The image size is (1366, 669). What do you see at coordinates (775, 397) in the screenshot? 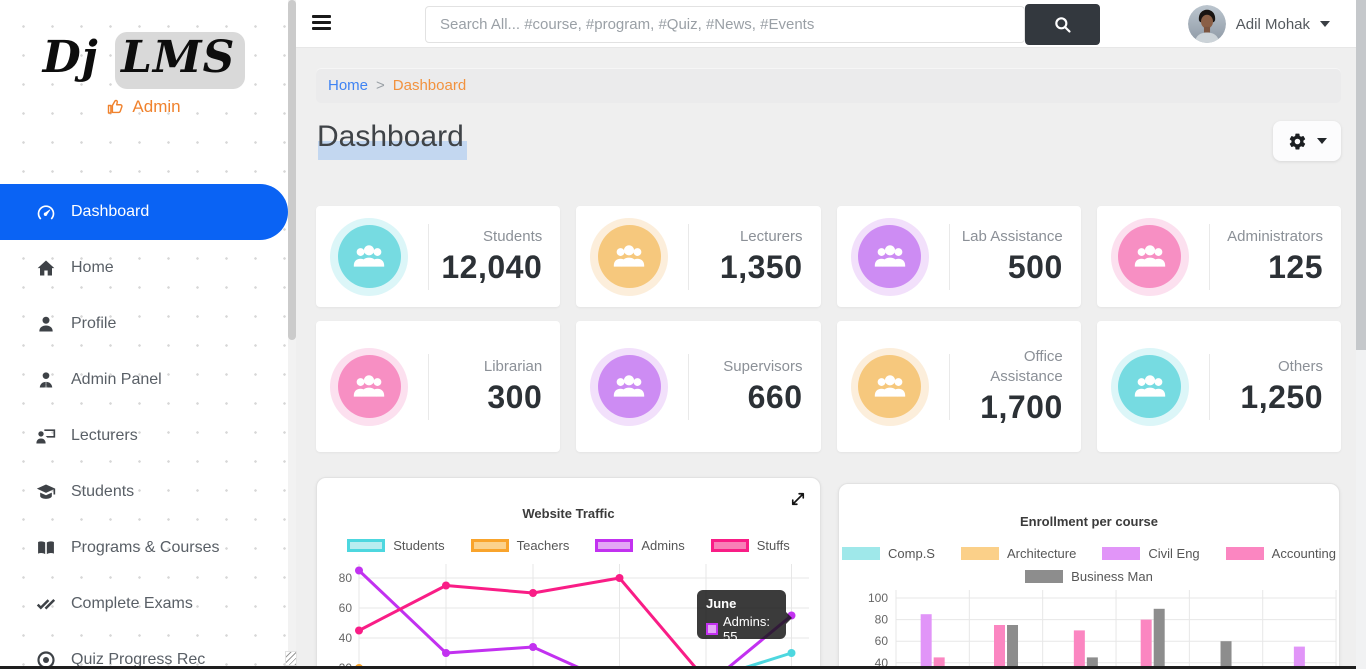
I see `stat-value: 660` at bounding box center [775, 397].